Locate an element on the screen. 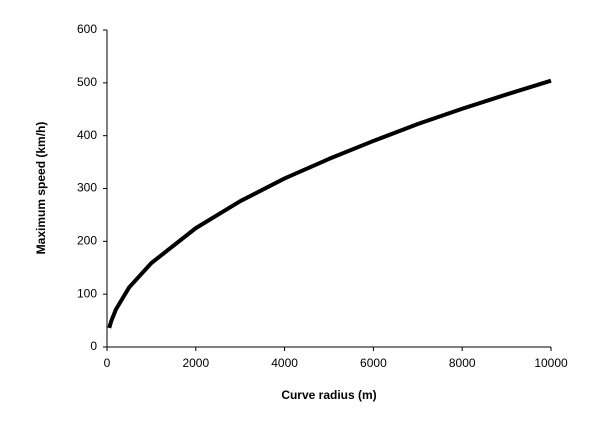 The image size is (590, 444). x-tick-label: 0 is located at coordinates (107, 363).